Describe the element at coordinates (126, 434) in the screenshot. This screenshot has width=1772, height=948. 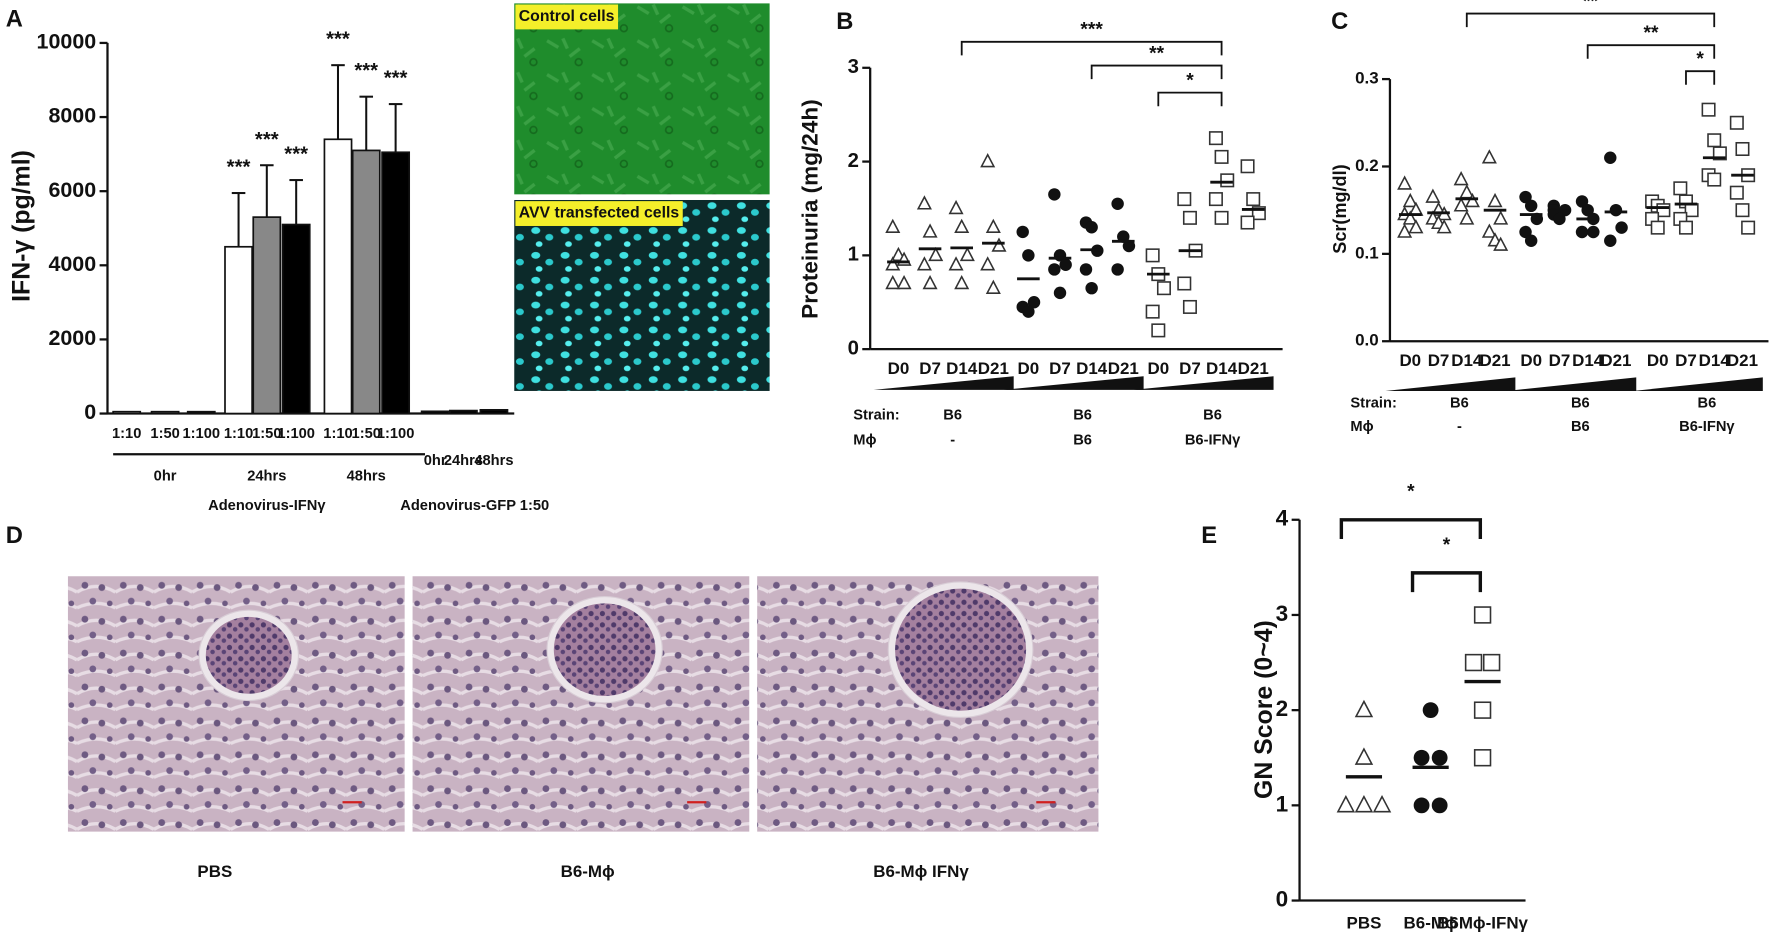
I see `x-tick-label: 1:10` at that location.